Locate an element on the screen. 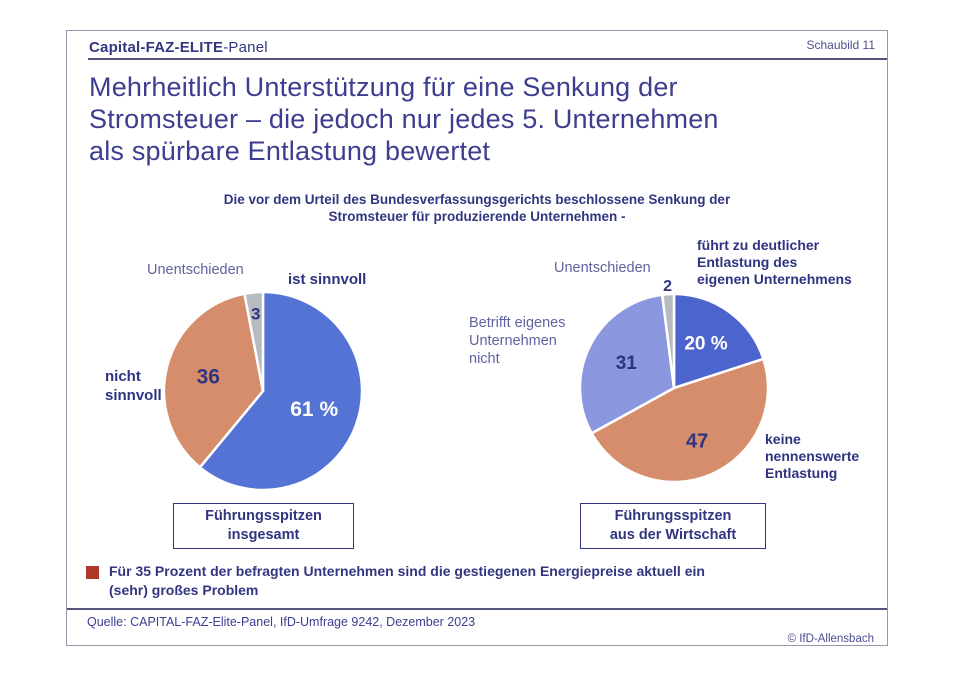 The height and width of the screenshot is (679, 960). brand-title-bold: Capital-FAZ-ELITE is located at coordinates (156, 47).